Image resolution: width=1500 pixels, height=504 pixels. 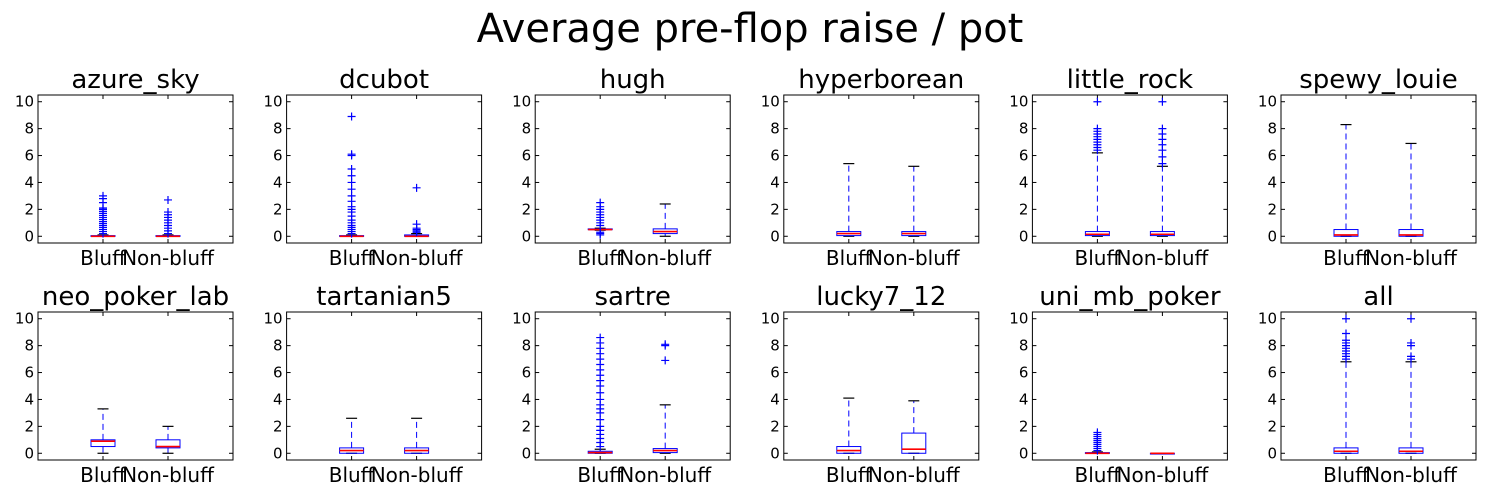 What do you see at coordinates (750, 29) in the screenshot?
I see `figure-title: Average pre-flop raise / pot` at bounding box center [750, 29].